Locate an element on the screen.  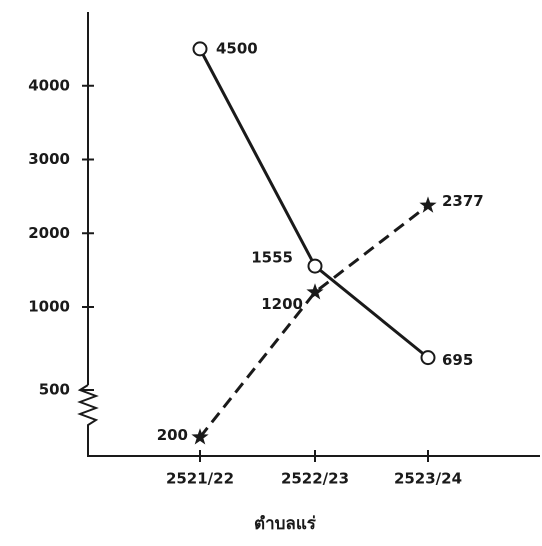
y-tick-label: 4000 is located at coordinates (49, 85).